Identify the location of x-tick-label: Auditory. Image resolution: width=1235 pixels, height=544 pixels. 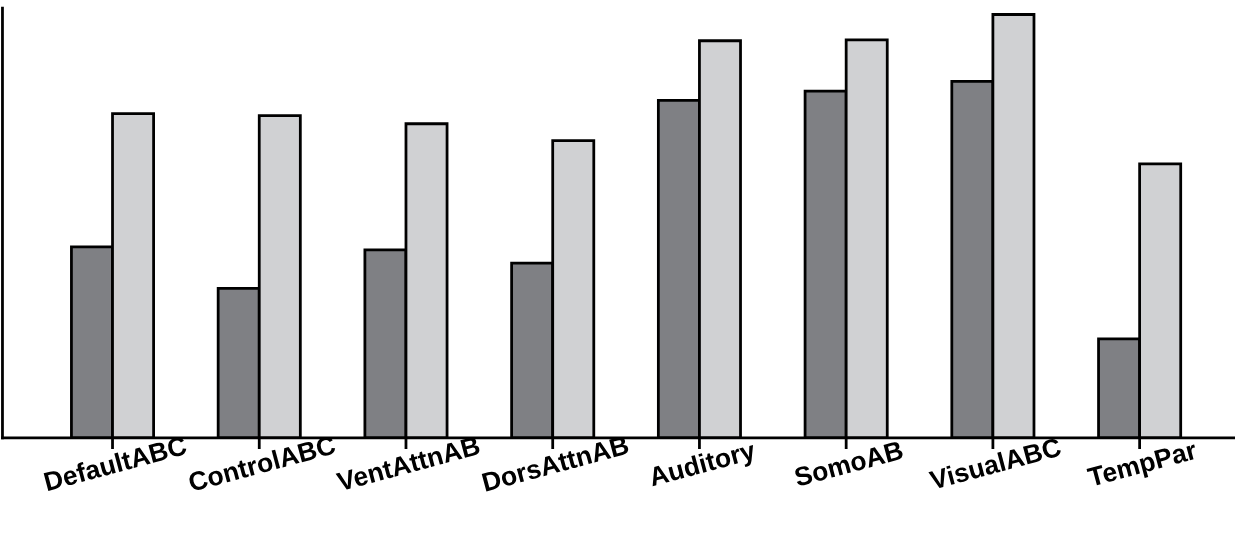
(703, 465).